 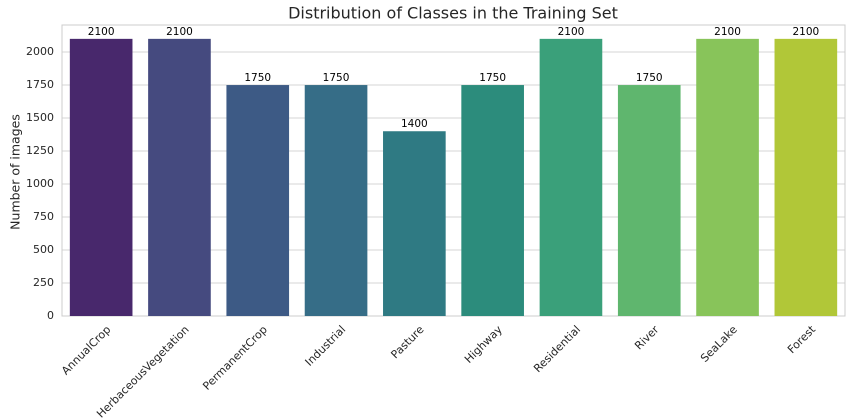 What do you see at coordinates (719, 344) in the screenshot?
I see `x-tick-label: SeaLake` at bounding box center [719, 344].